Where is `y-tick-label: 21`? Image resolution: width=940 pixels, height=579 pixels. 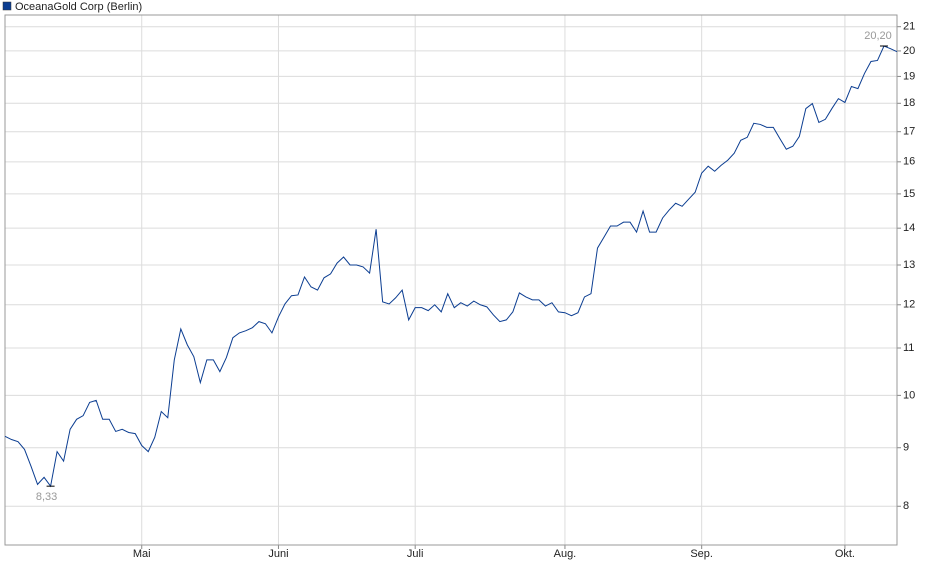
y-tick-label: 21 is located at coordinates (909, 27).